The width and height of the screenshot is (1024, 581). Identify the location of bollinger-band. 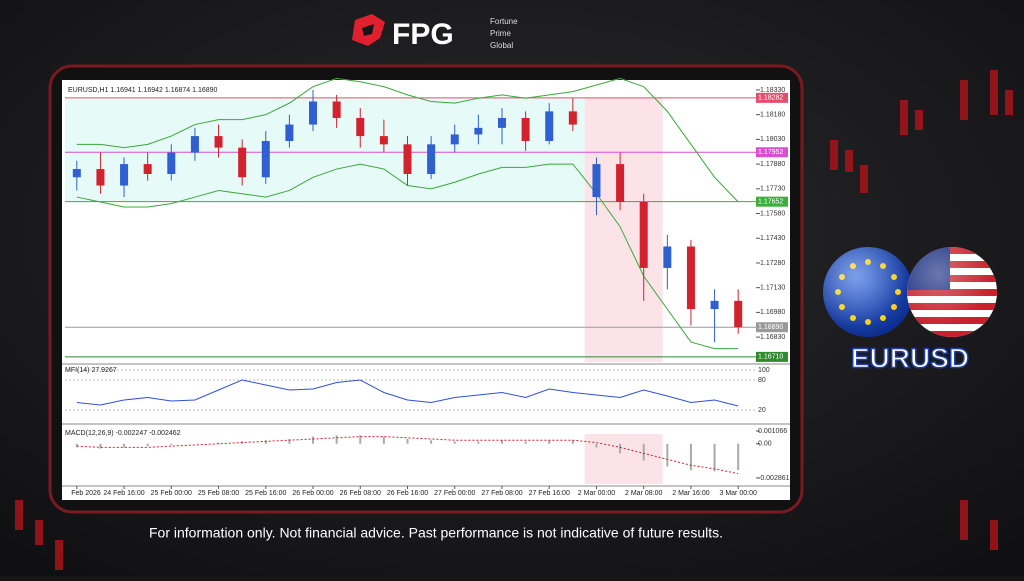
(407, 140).